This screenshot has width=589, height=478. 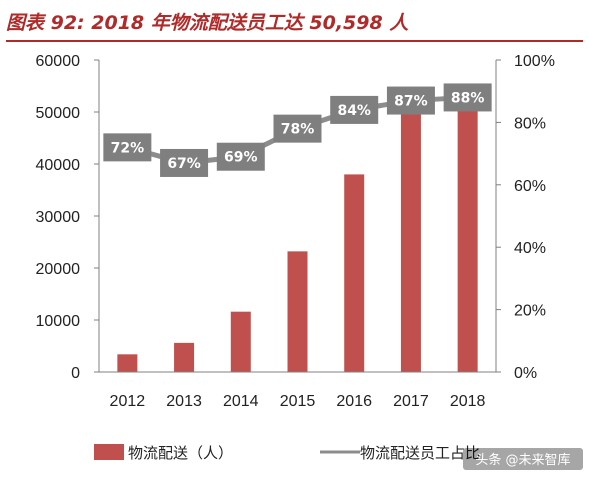 I want to click on right-tick-label: 0%, so click(x=525, y=373).